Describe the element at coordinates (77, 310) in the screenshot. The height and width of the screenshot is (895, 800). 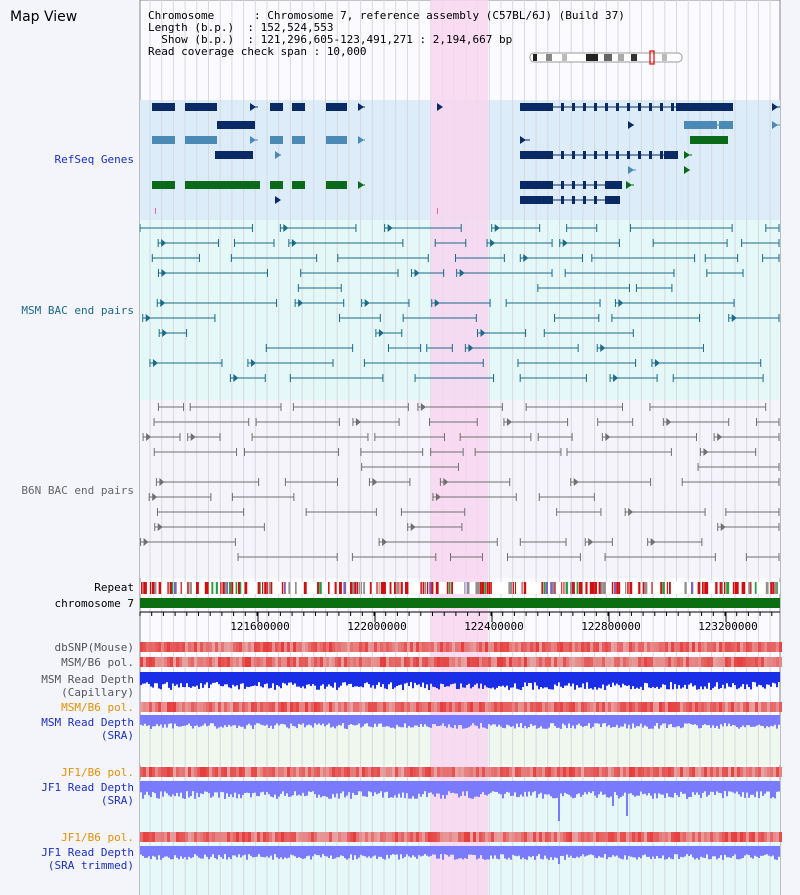
I see `track-label-msm-bac: MSM BAC end pairs` at that location.